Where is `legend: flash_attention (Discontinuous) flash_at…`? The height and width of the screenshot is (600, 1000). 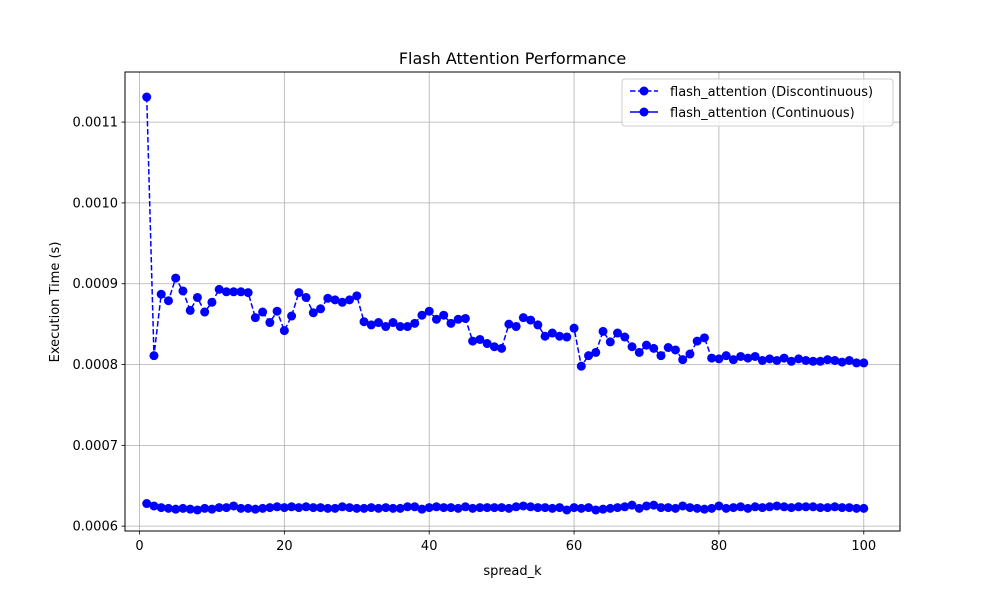
legend: flash_attention (Discontinuous) flash_at… is located at coordinates (757, 102).